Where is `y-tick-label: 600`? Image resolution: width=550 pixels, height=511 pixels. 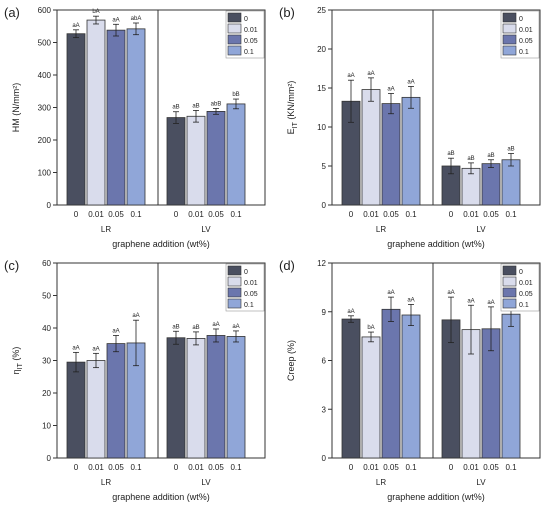
y-tick-label: 600 is located at coordinates (45, 10).